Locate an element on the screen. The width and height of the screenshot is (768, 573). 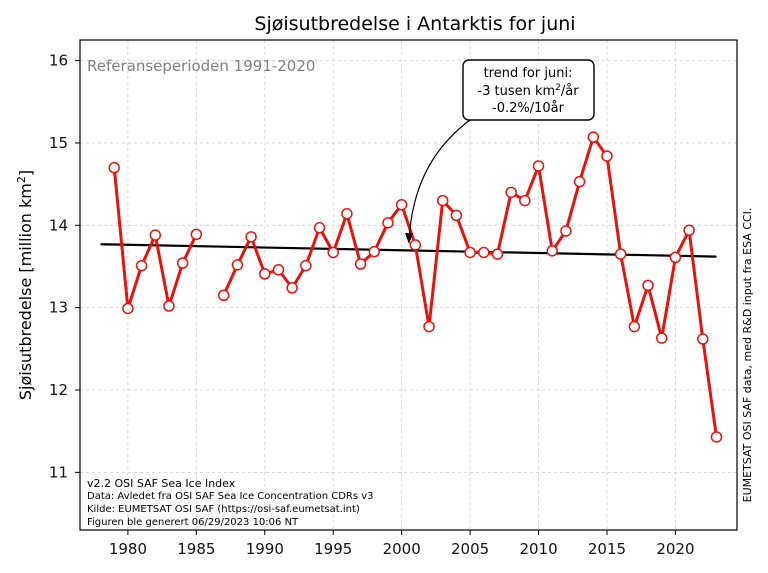
annotation-line2: -3 tusen km2/år is located at coordinates (528, 91).